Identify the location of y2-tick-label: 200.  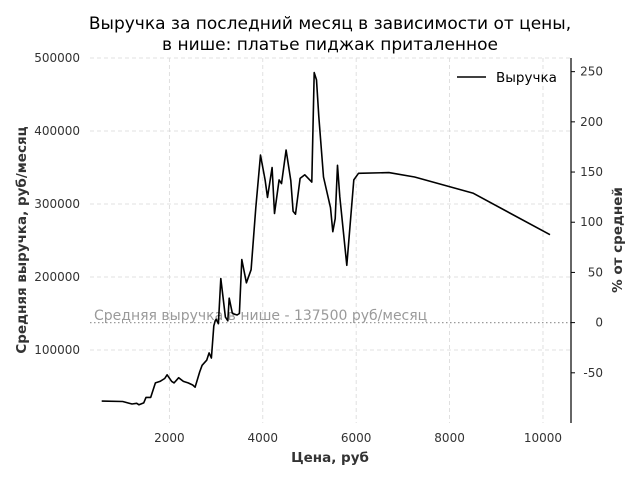
(591, 122).